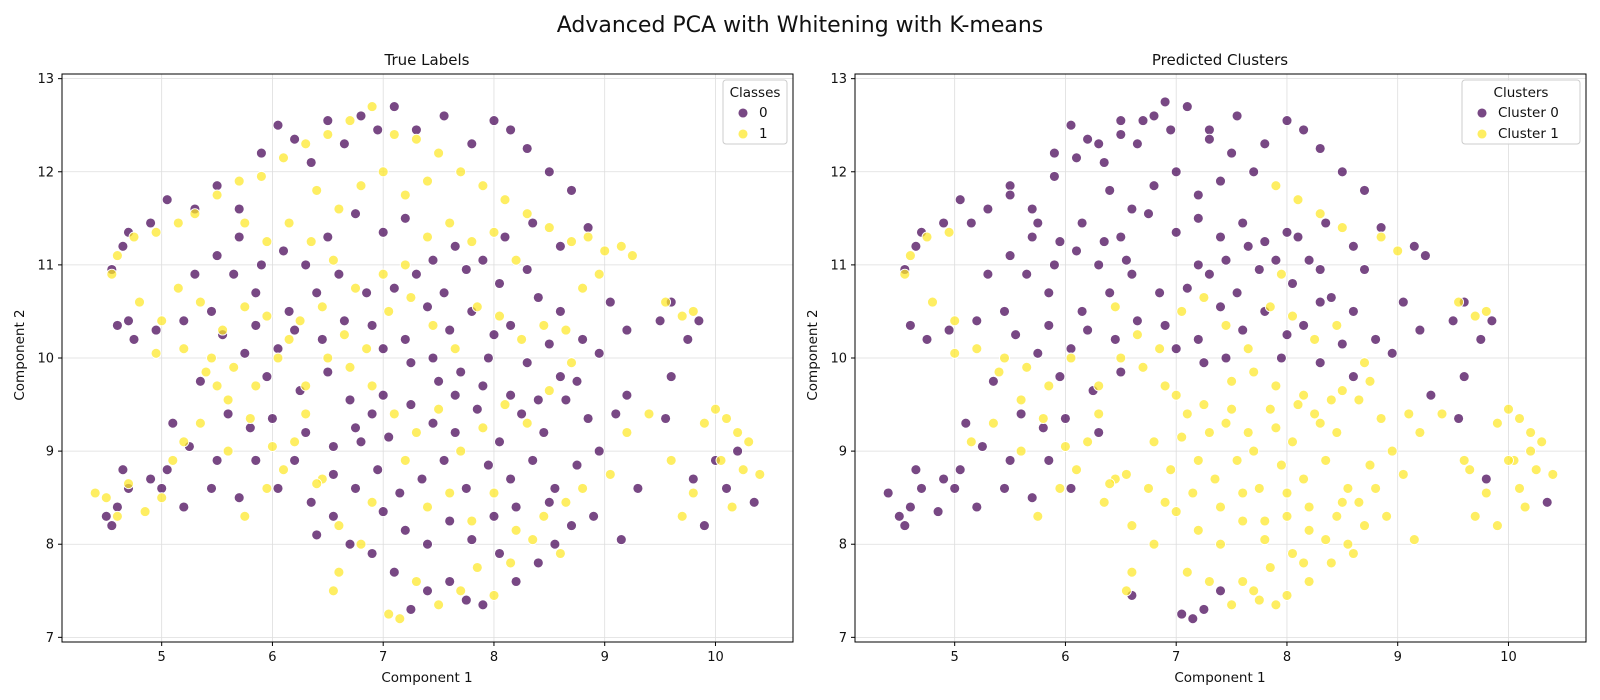 This screenshot has height=700, width=1600. I want to click on x-tick-label: 9, so click(1398, 657).